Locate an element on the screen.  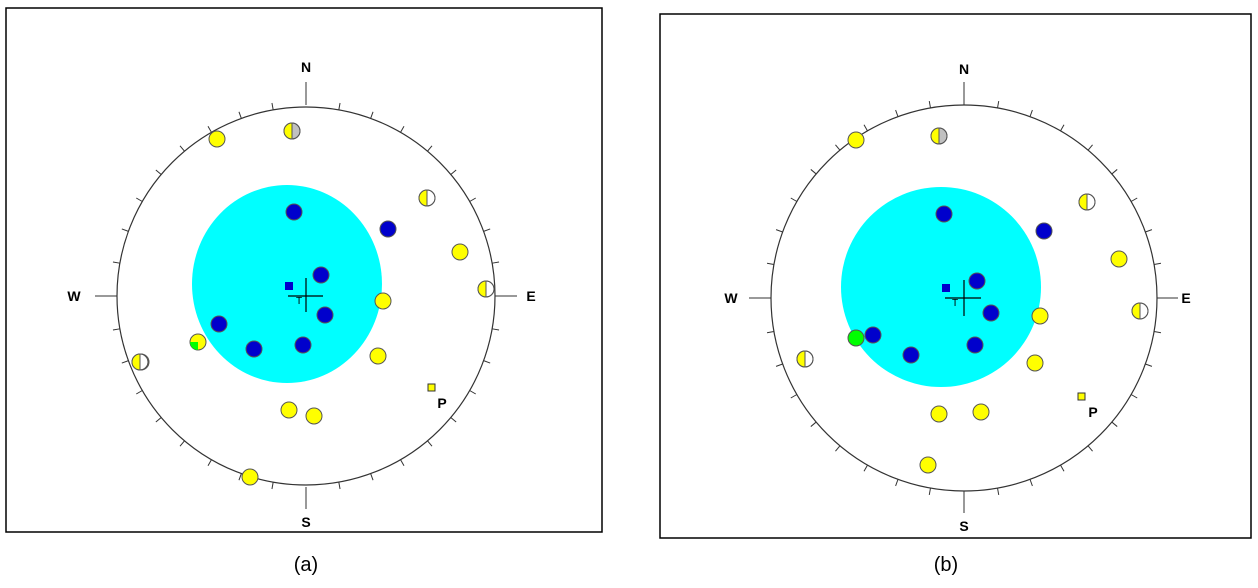
captions: (a) (b) is located at coordinates (626, 565).